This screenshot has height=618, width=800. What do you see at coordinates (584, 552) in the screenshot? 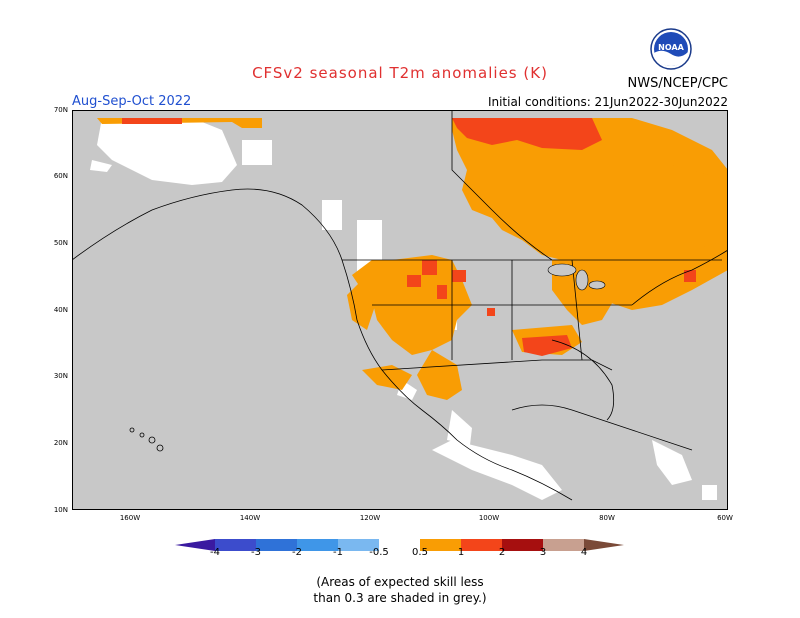
I see `colorbar-tick-label: 4` at bounding box center [584, 552].